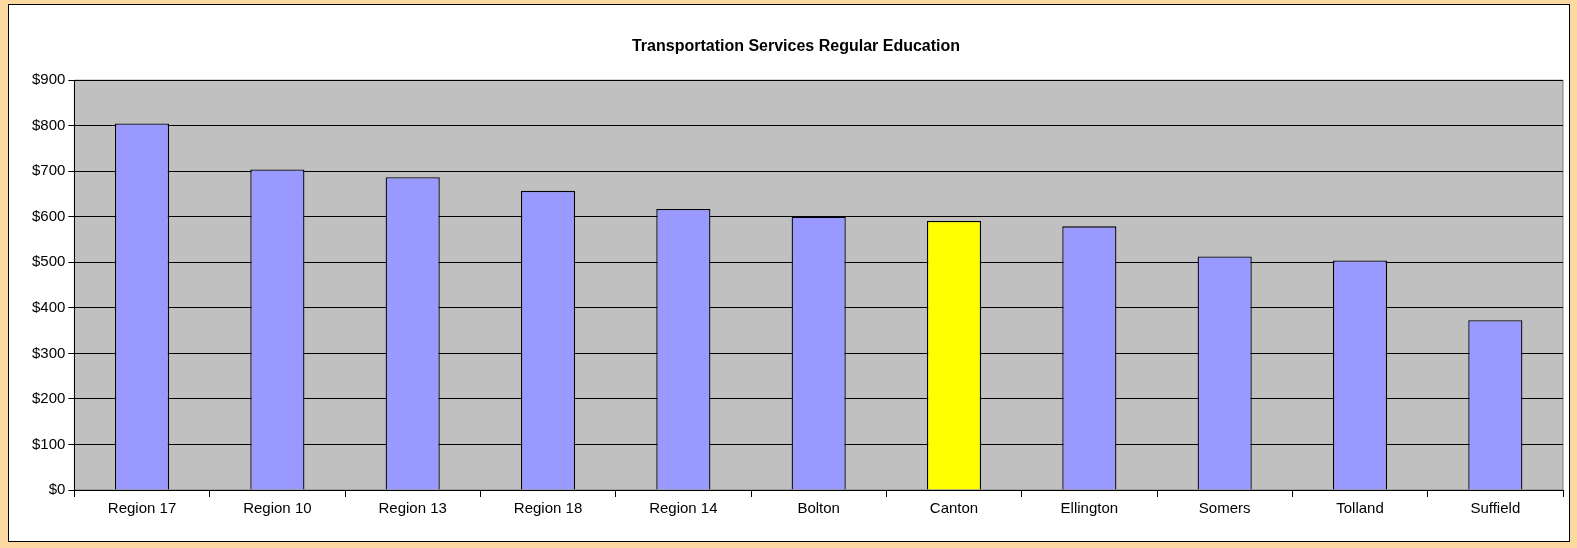  Describe the element at coordinates (48, 170) in the screenshot. I see `y-tick-label: $700` at that location.